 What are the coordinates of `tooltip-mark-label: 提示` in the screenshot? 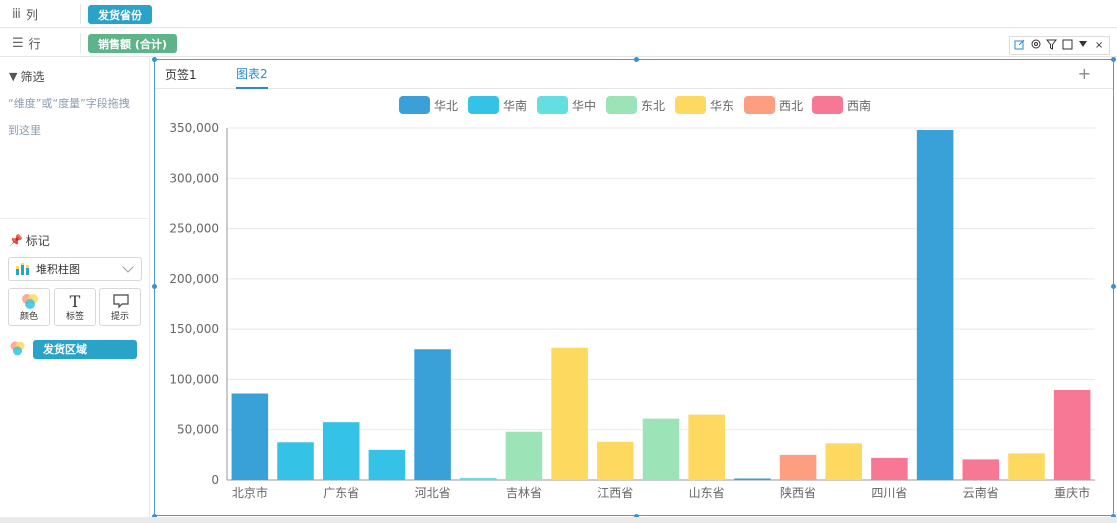 It's located at (119, 317).